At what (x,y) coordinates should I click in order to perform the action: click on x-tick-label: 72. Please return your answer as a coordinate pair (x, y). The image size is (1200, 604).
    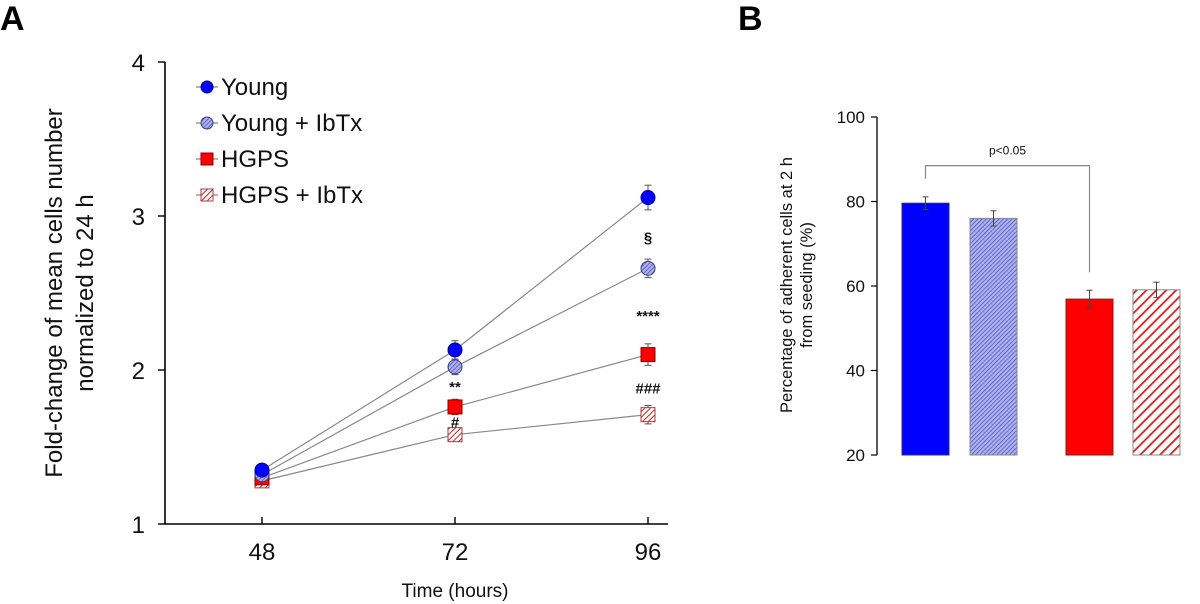
    Looking at the image, I should click on (455, 552).